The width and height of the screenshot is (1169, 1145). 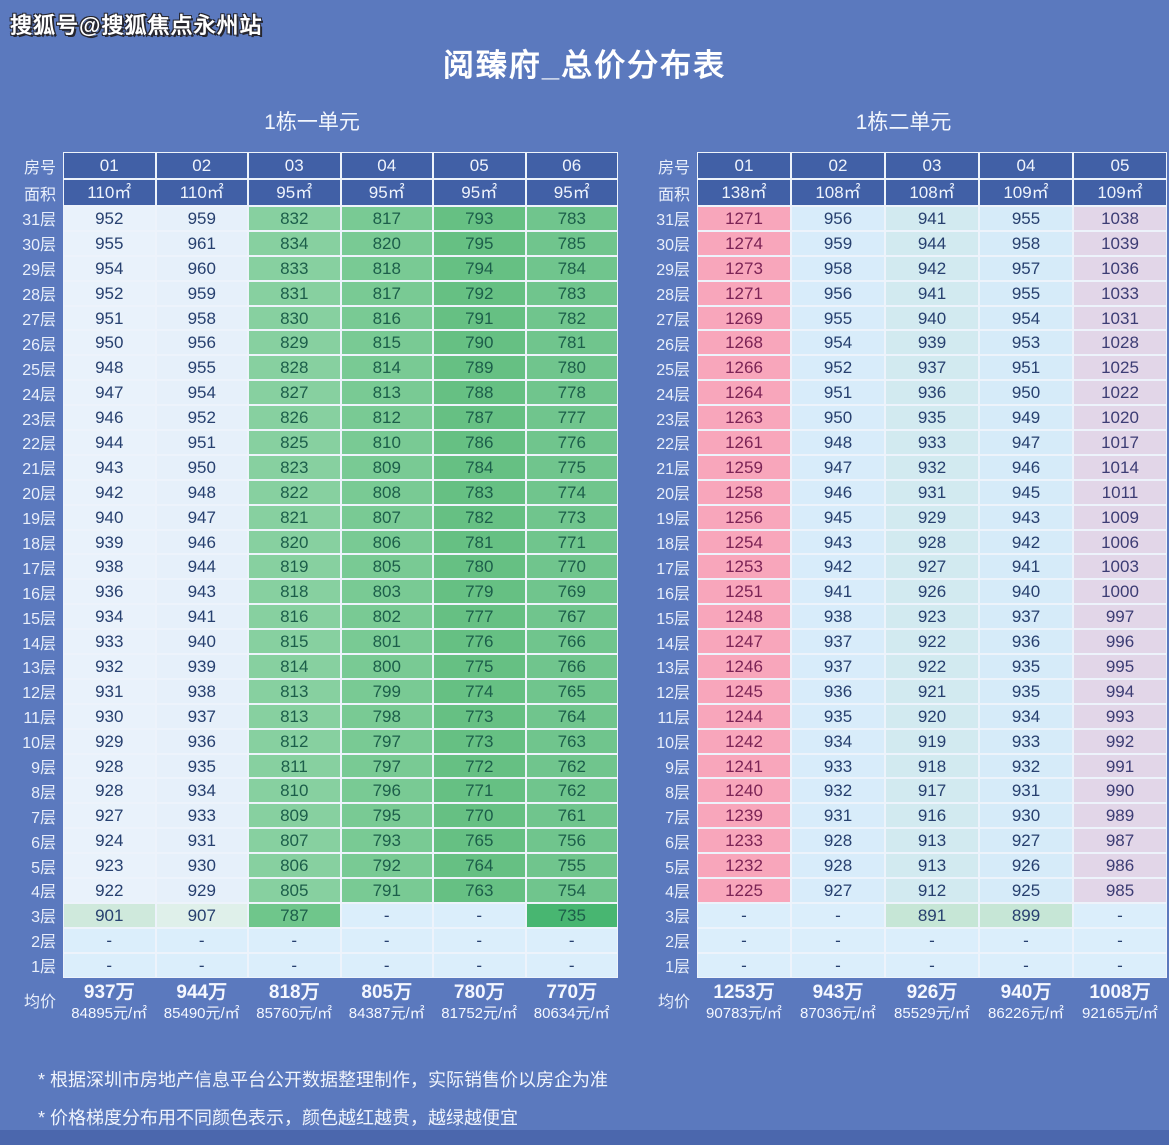 I want to click on floor-label: 3层, so click(x=43, y=918).